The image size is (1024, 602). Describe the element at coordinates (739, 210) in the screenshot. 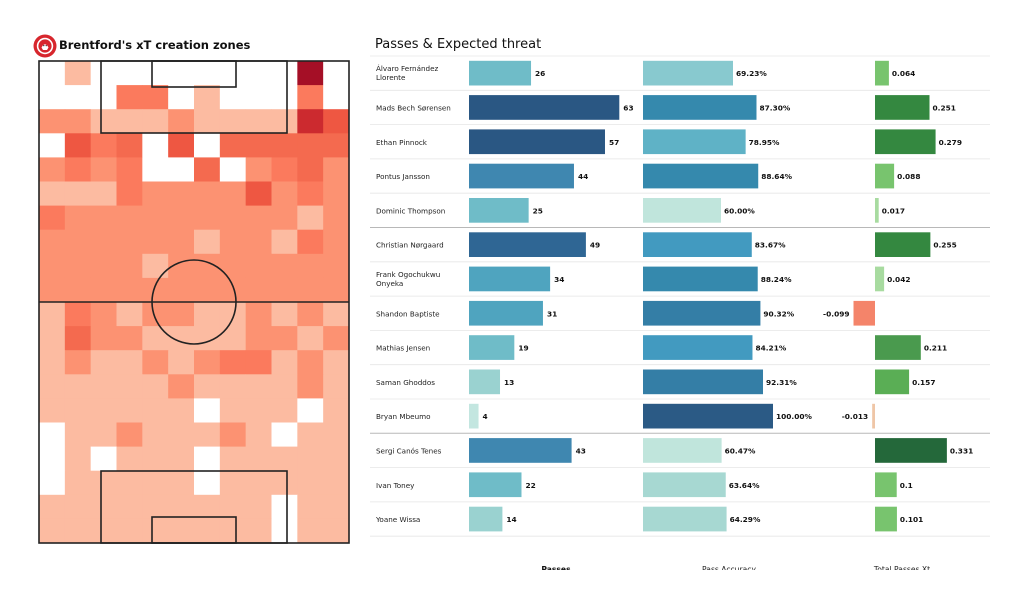

I see `accuracy-label: 60.00%` at that location.